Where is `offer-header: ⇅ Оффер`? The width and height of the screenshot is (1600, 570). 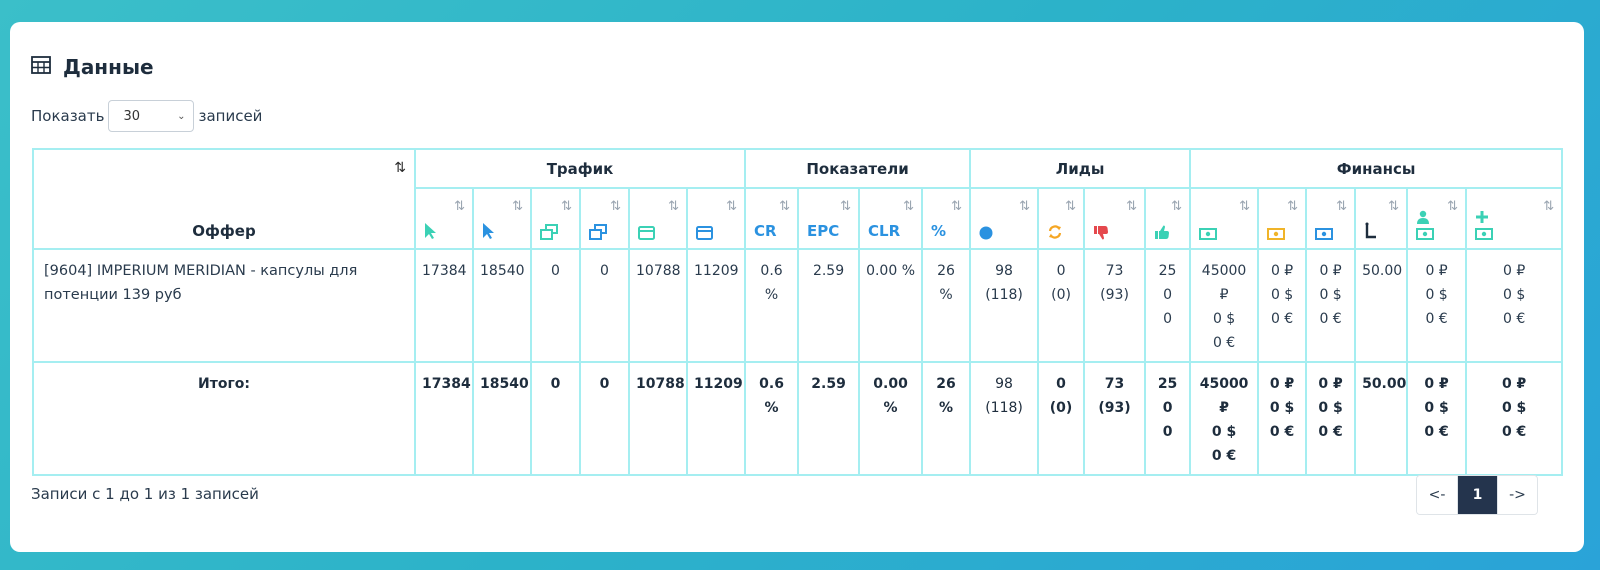
offer-header: ⇅ Оффер is located at coordinates (224, 199).